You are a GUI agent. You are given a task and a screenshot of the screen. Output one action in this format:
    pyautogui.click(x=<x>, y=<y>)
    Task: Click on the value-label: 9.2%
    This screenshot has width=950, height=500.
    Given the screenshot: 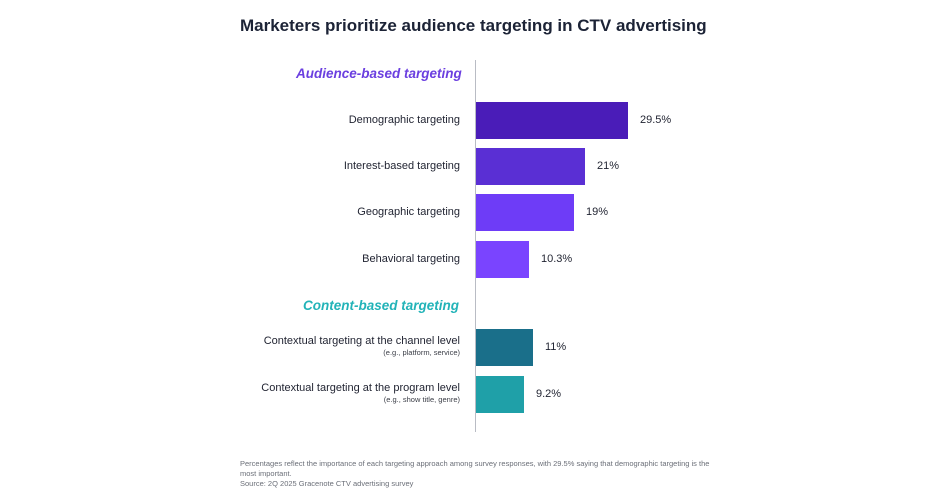 What is the action you would take?
    pyautogui.click(x=549, y=393)
    